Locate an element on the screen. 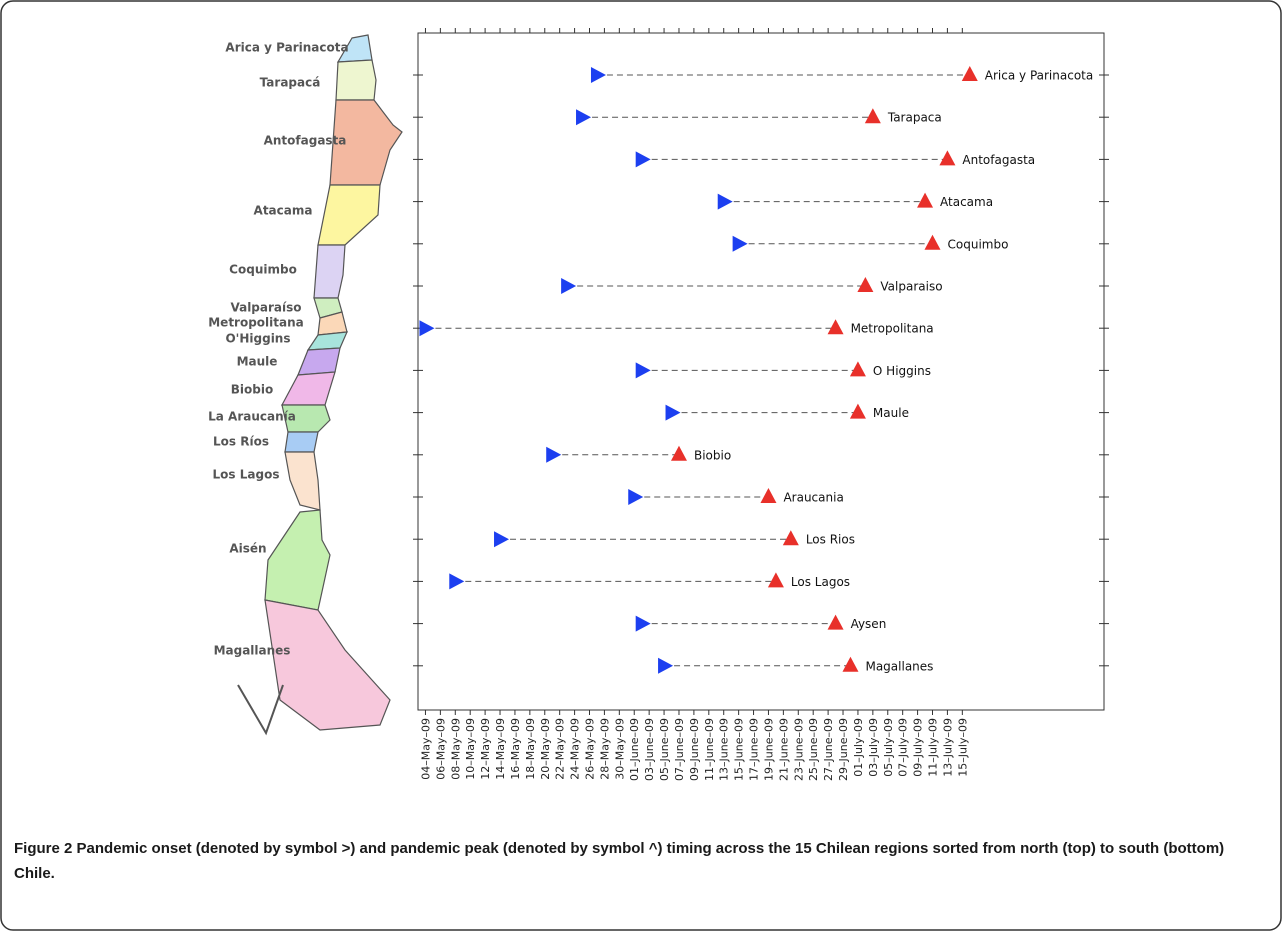  x-tick-label: 23–June–09 is located at coordinates (798, 749).